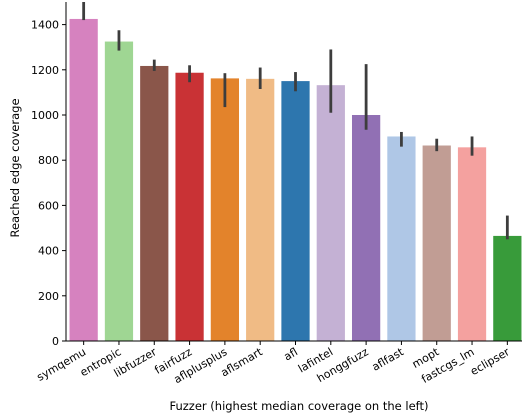 The image size is (522, 419). What do you see at coordinates (260, 209) in the screenshot?
I see `bar-aflsmart` at bounding box center [260, 209].